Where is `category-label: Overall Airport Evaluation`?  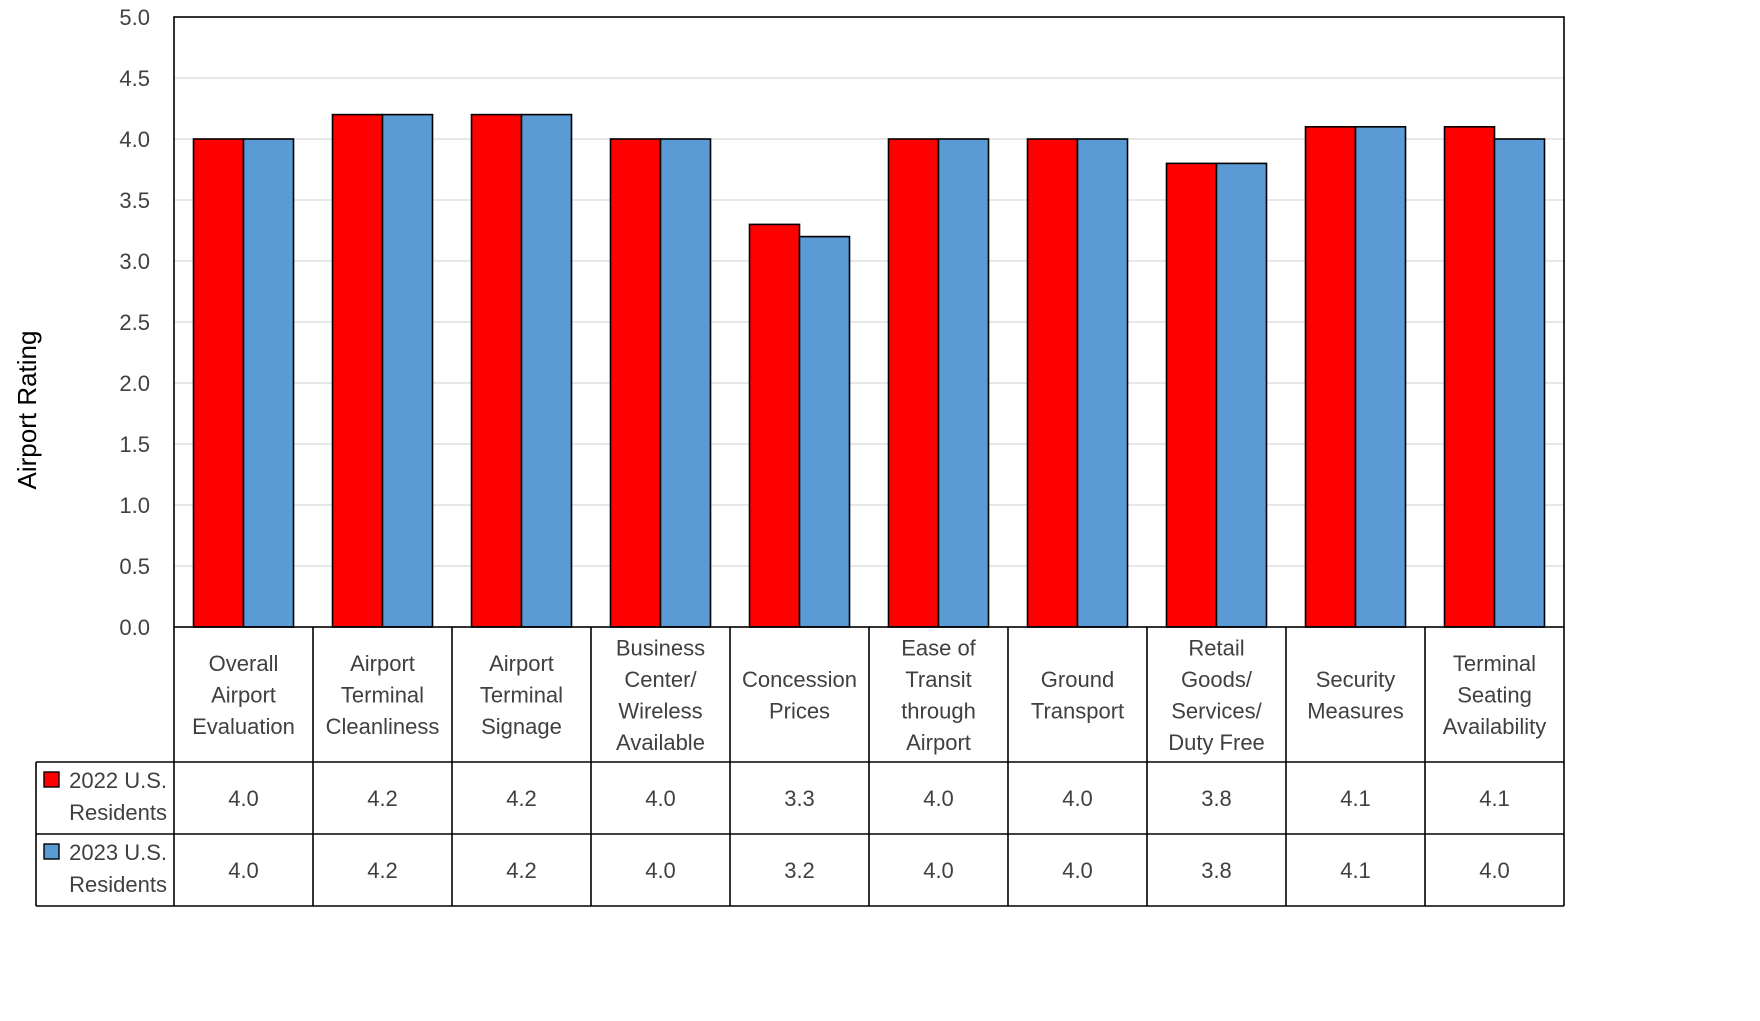
category-label: Overall Airport Evaluation is located at coordinates (243, 695).